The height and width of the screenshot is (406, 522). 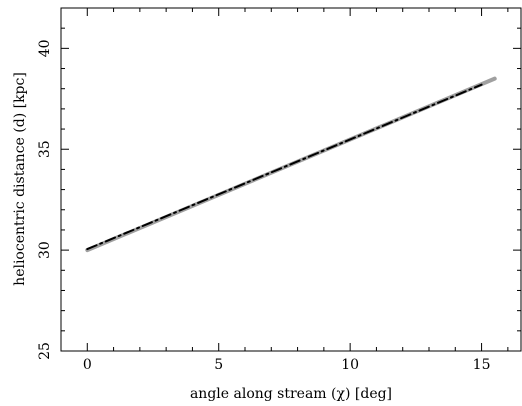 I want to click on y-tick-label: 40, so click(x=45, y=48).